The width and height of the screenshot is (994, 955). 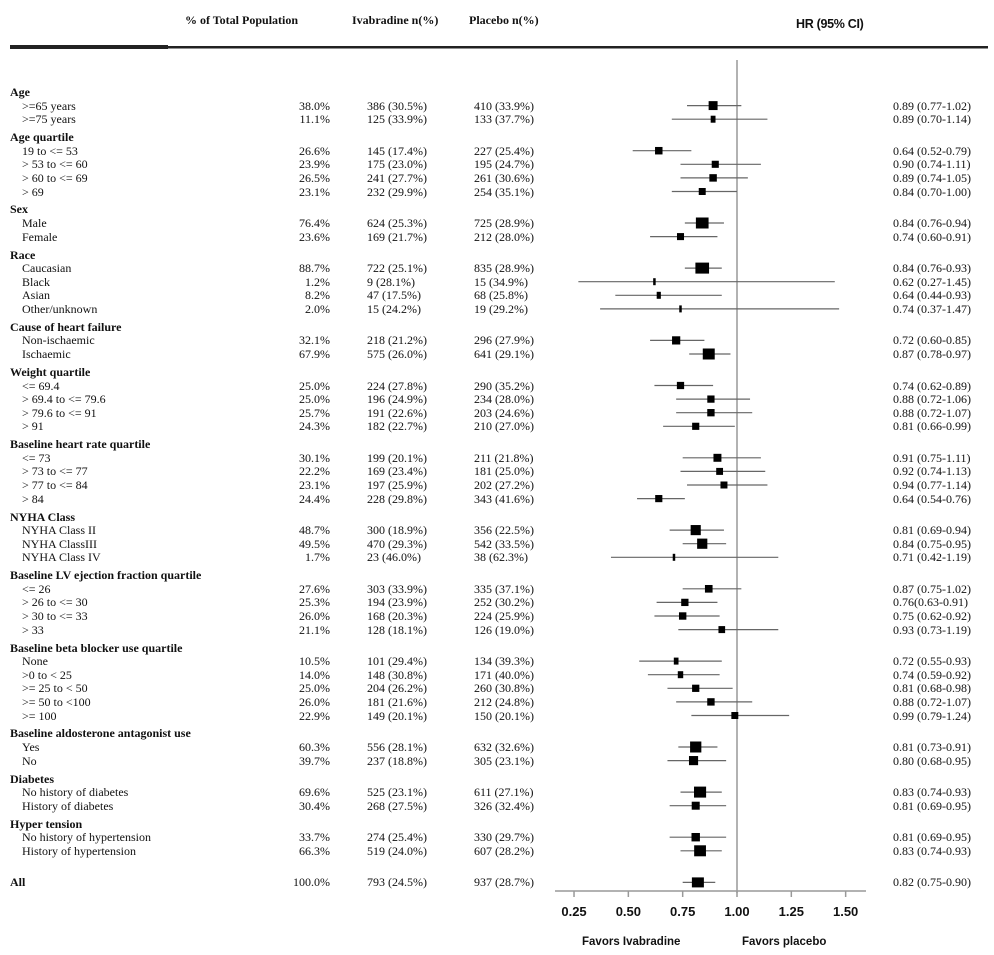 What do you see at coordinates (311, 882) in the screenshot?
I see `pct-value: 100.0%` at bounding box center [311, 882].